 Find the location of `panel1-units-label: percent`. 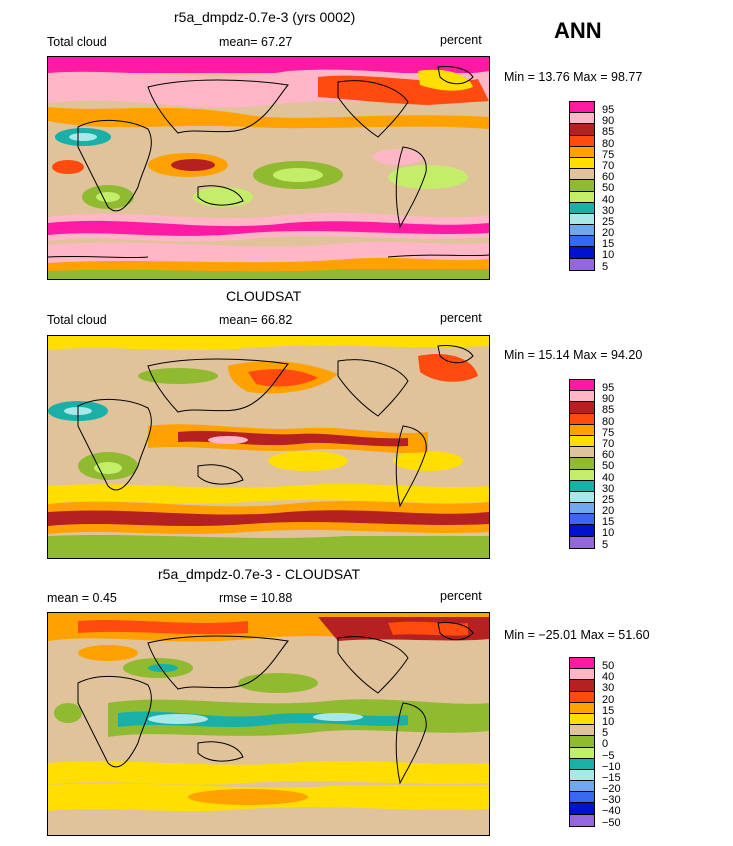

panel1-units-label: percent is located at coordinates (461, 40).